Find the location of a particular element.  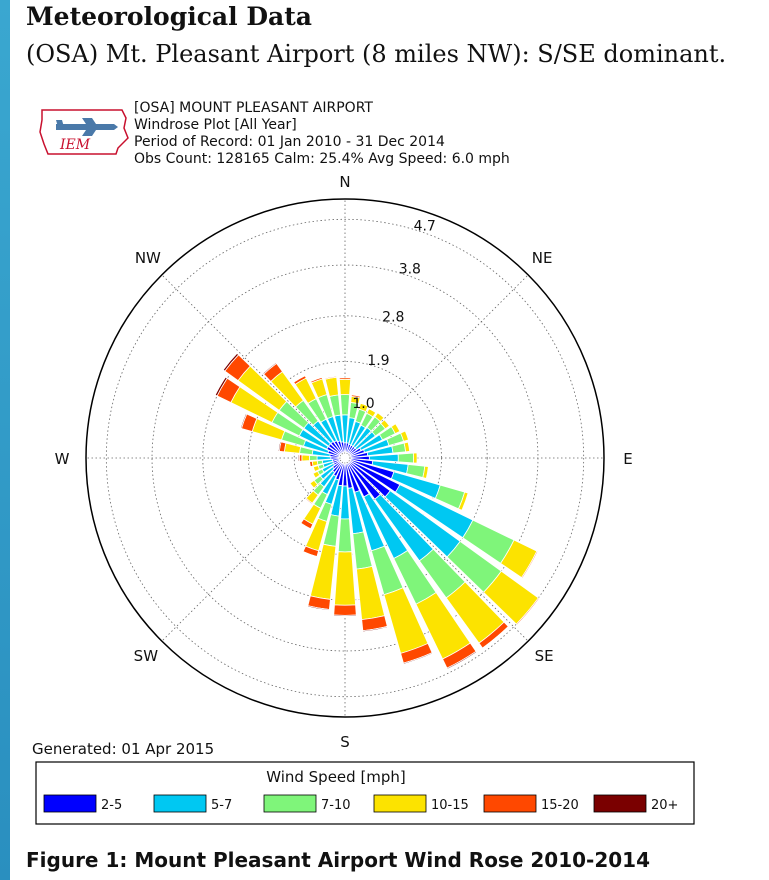

direction-label-nw: NW is located at coordinates (148, 258).